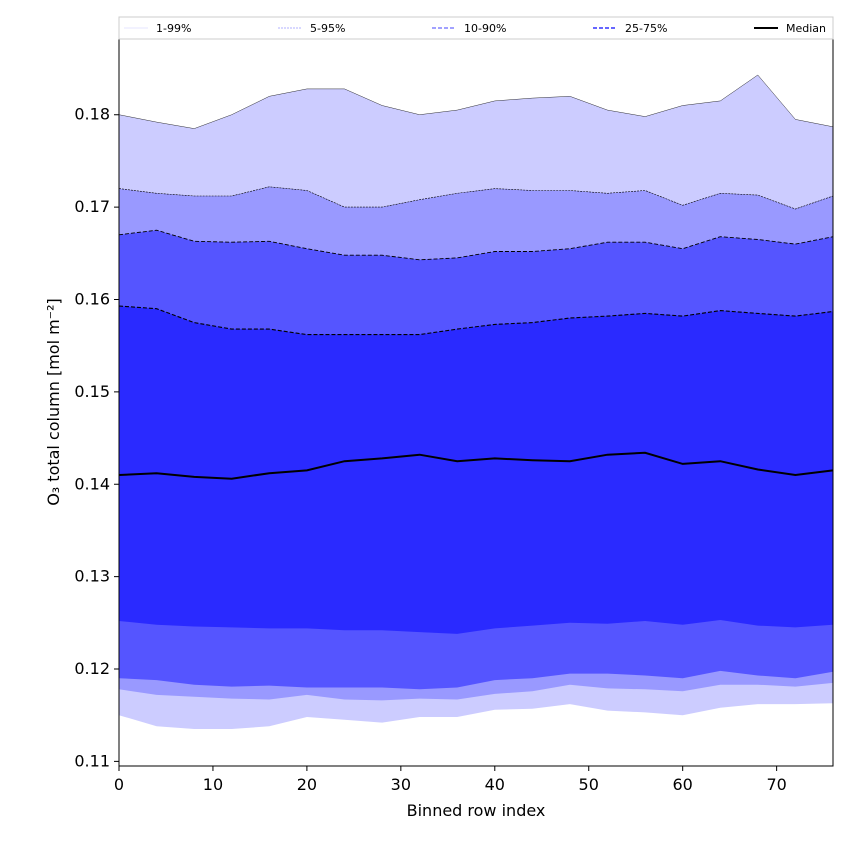  I want to click on x-tick-label: 40, so click(495, 784).